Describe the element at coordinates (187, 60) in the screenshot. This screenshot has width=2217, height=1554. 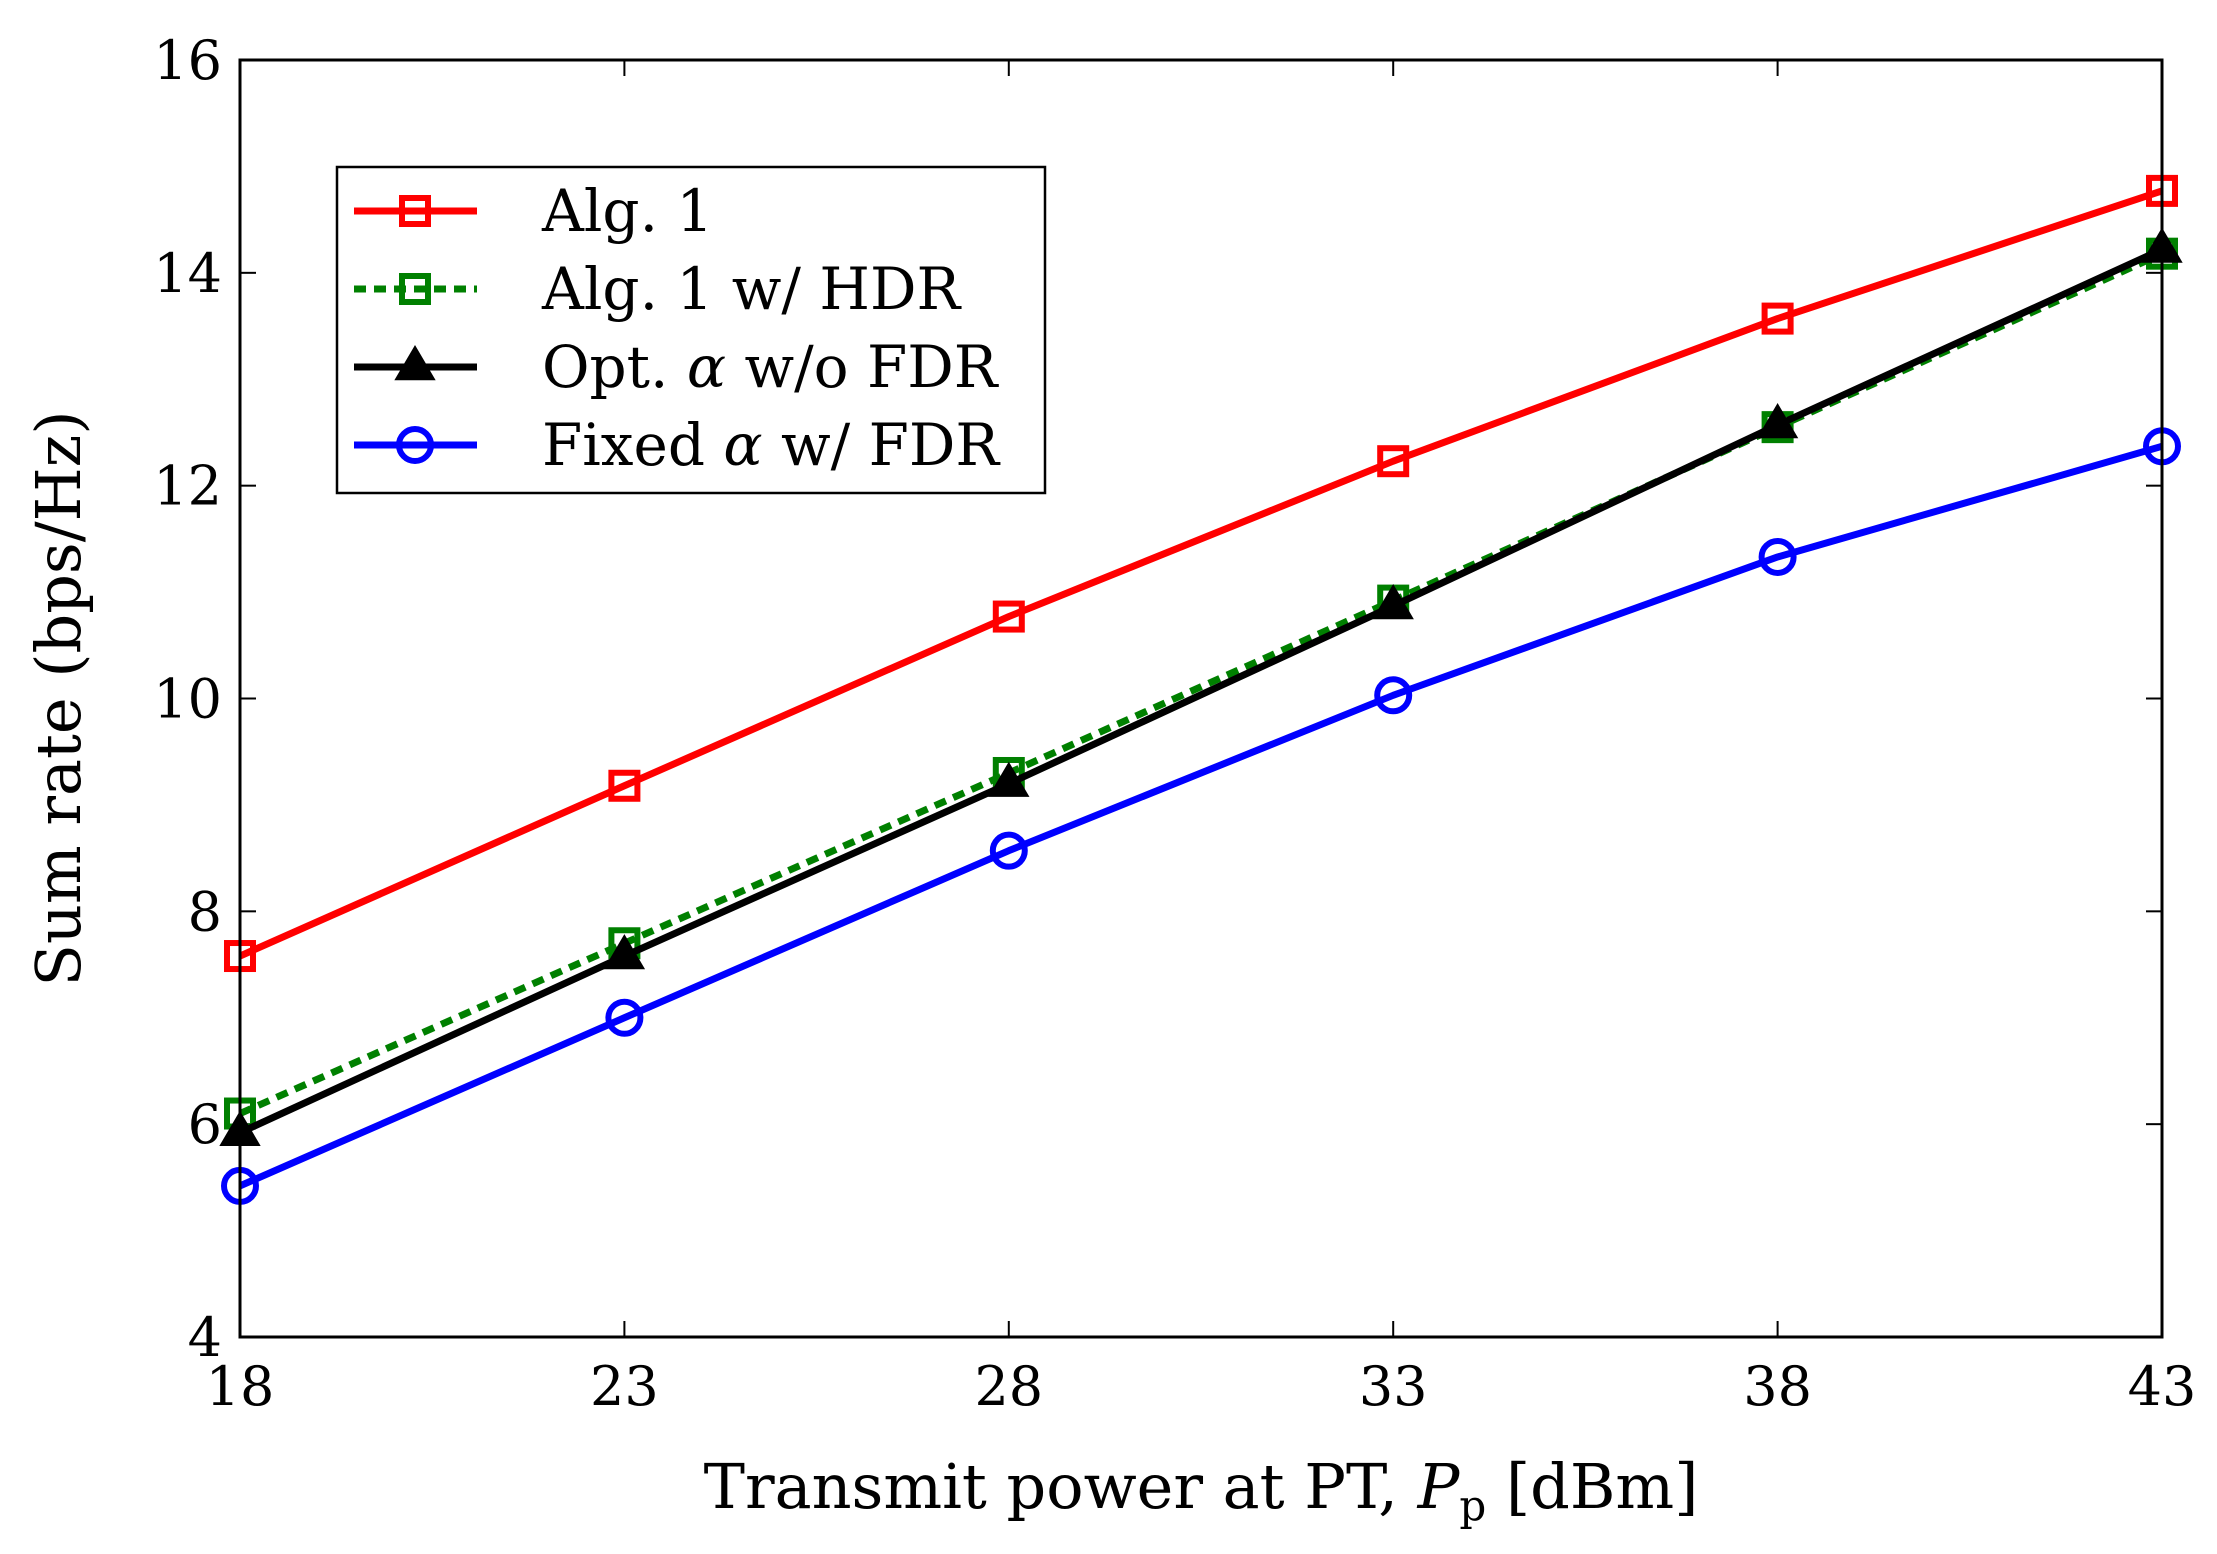
I see `y-tick-label: 16` at that location.